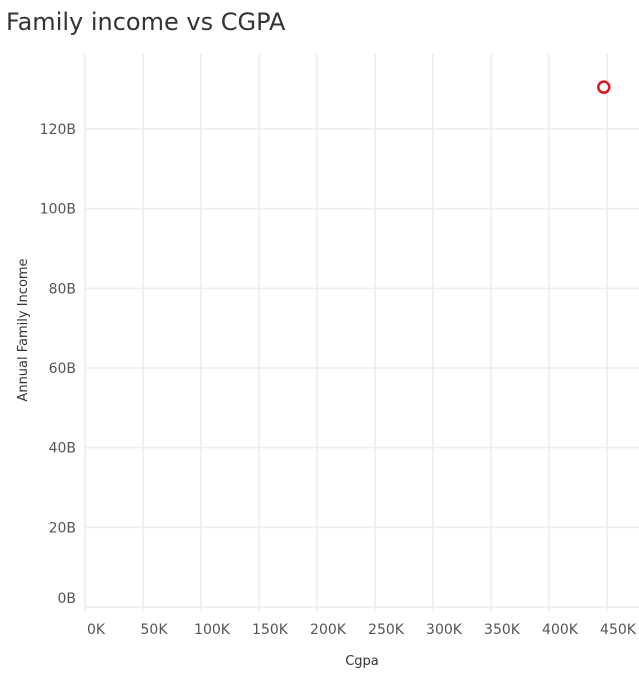  I want to click on x-tick-label: 400K, so click(560, 630).